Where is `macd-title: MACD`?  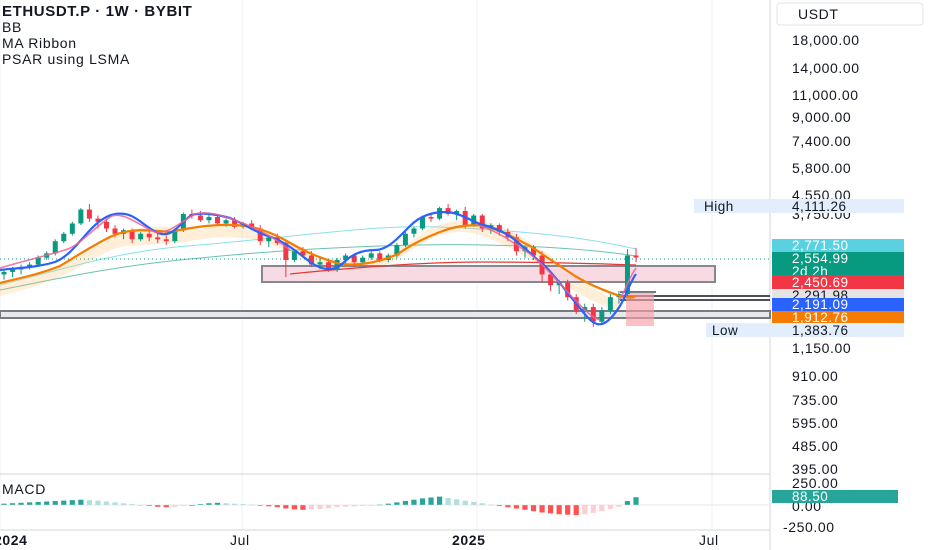 macd-title: MACD is located at coordinates (24, 489).